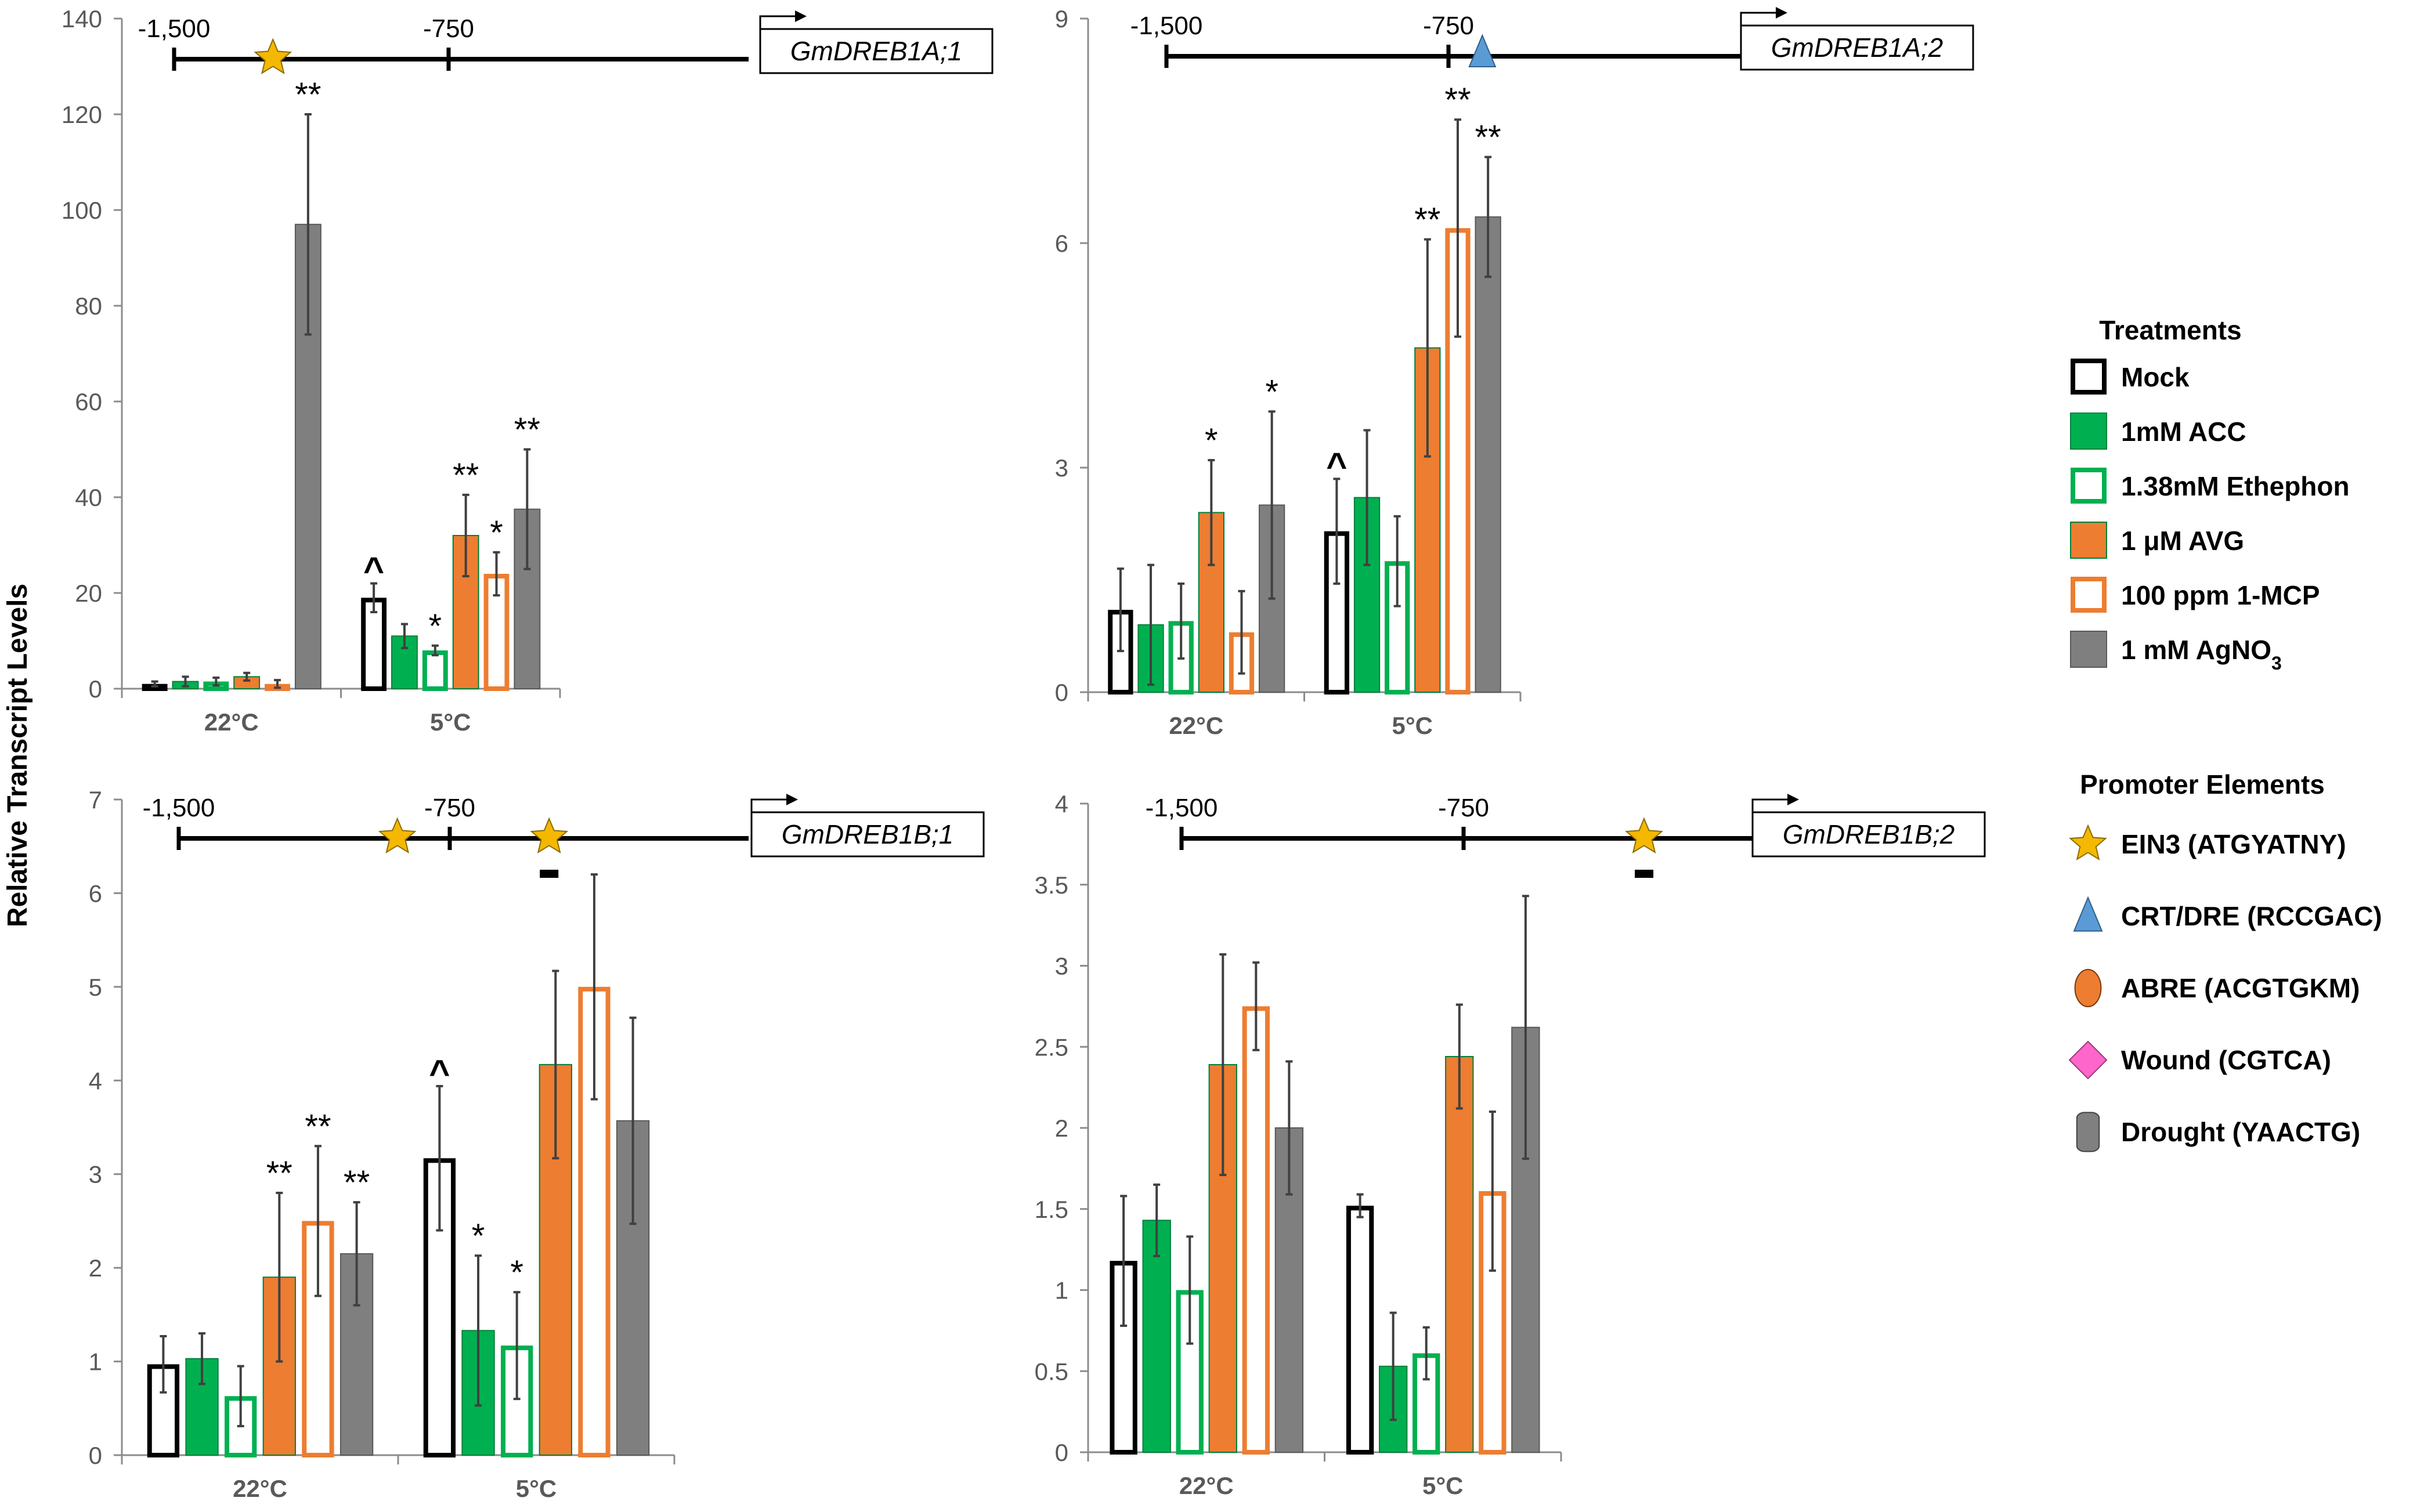  Describe the element at coordinates (88, 593) in the screenshot. I see `y-tick-label: 20` at that location.